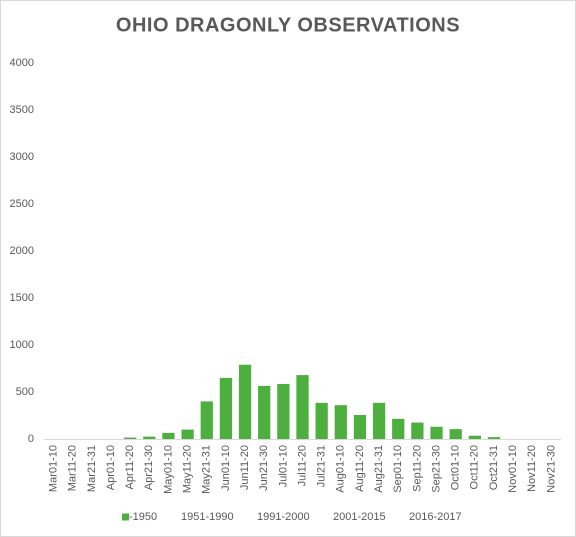 Image resolution: width=576 pixels, height=537 pixels. I want to click on y-tick-label: 0, so click(31, 439).